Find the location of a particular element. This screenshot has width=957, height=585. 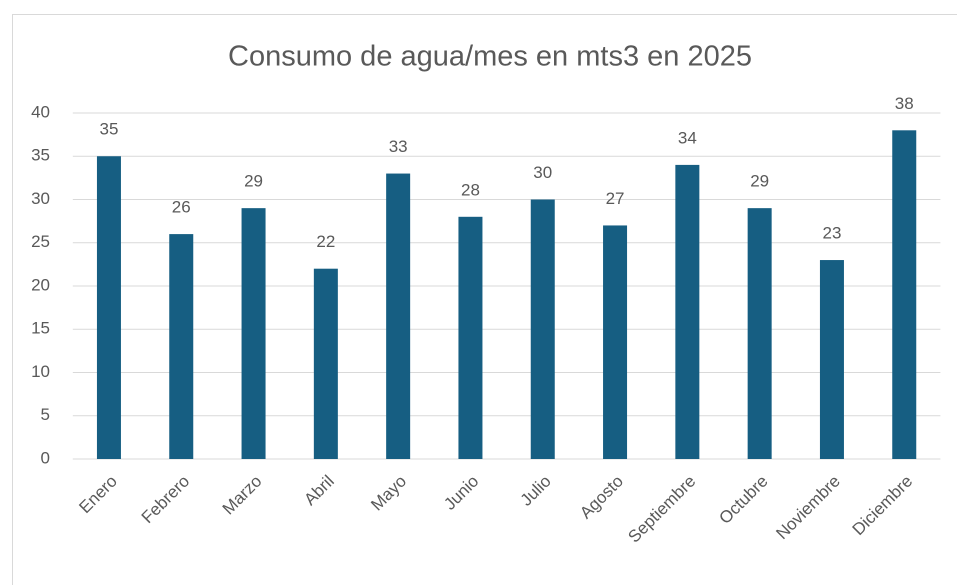

y-tick-label: 40 is located at coordinates (40, 111).